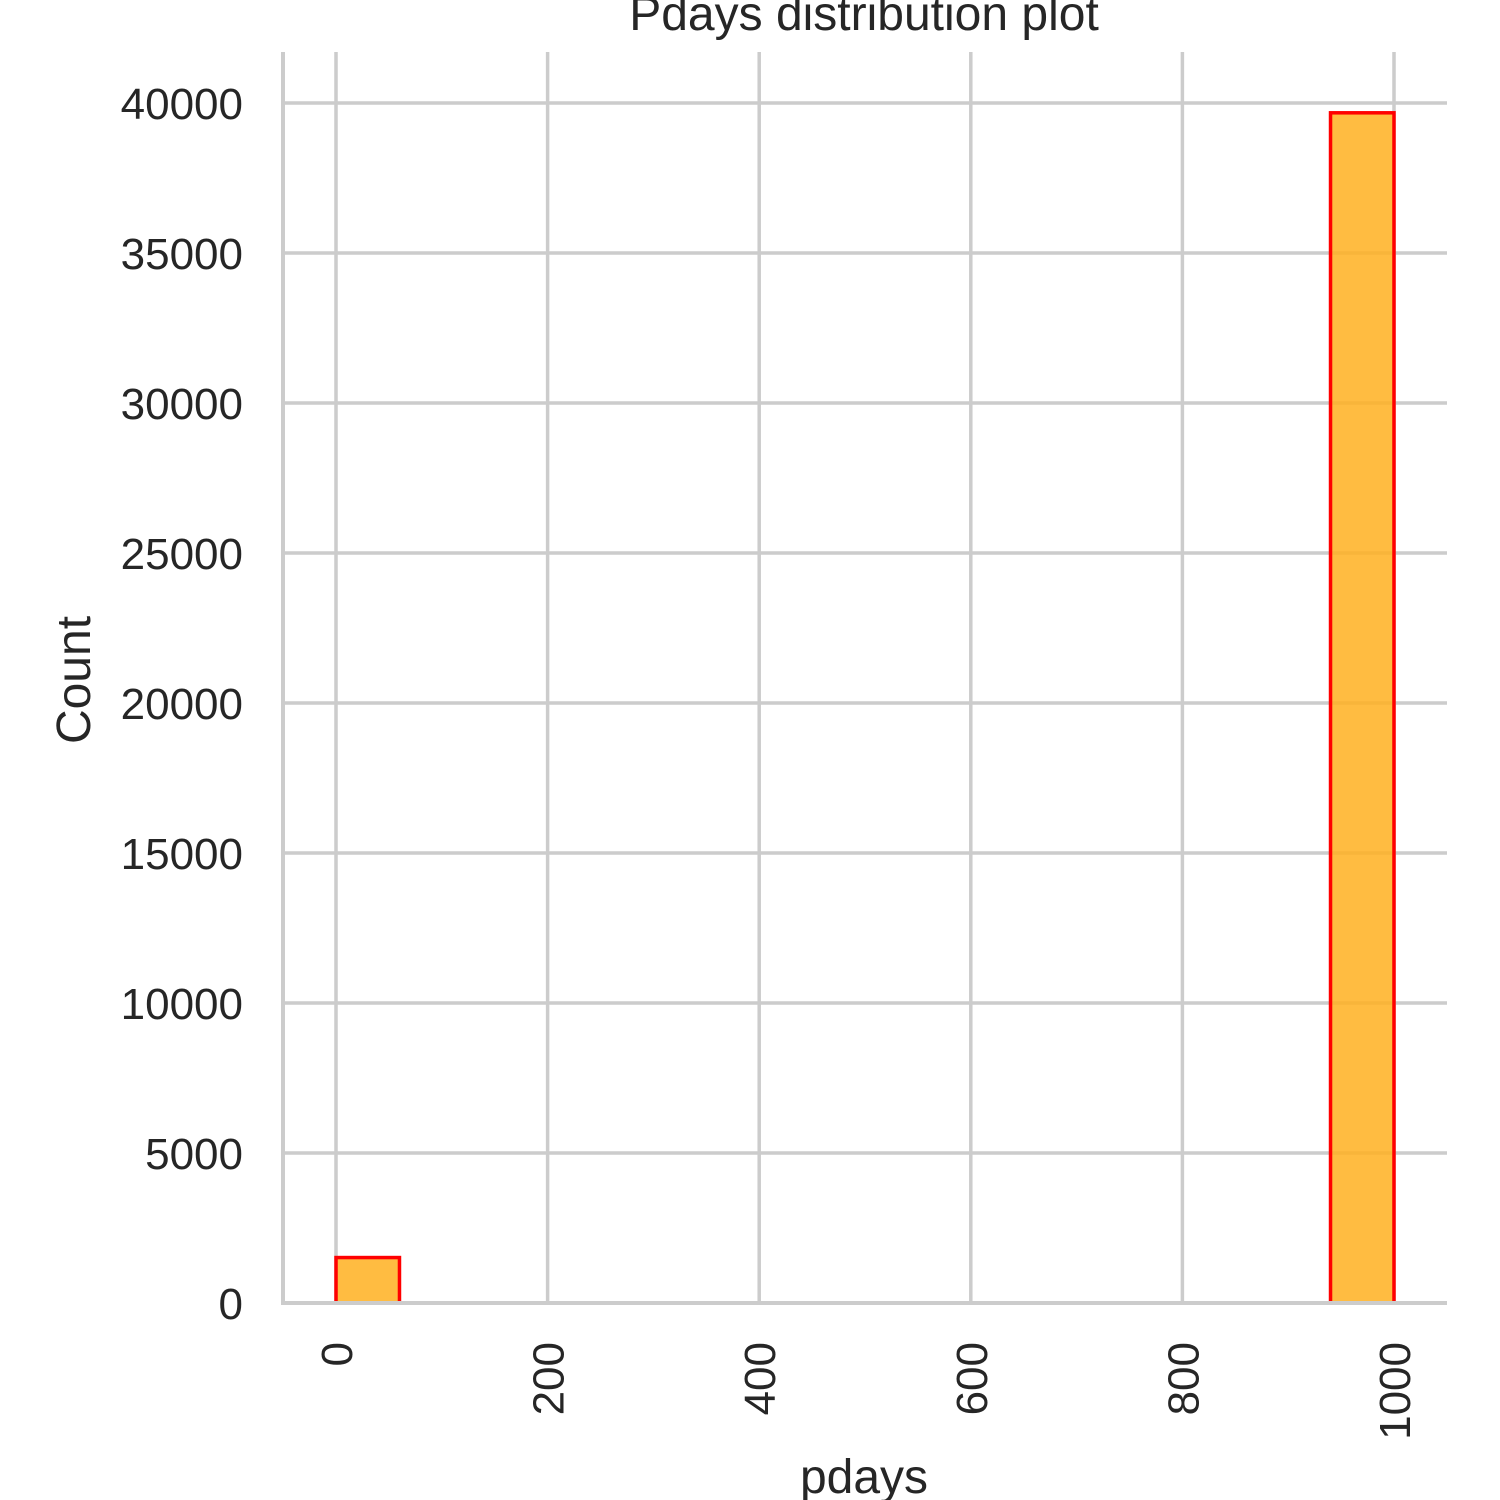 Image resolution: width=1500 pixels, height=1500 pixels. I want to click on y-tick-labels: 0 5000 10000 15000 20000 25000 30000 35000 40000, so click(182, 704).